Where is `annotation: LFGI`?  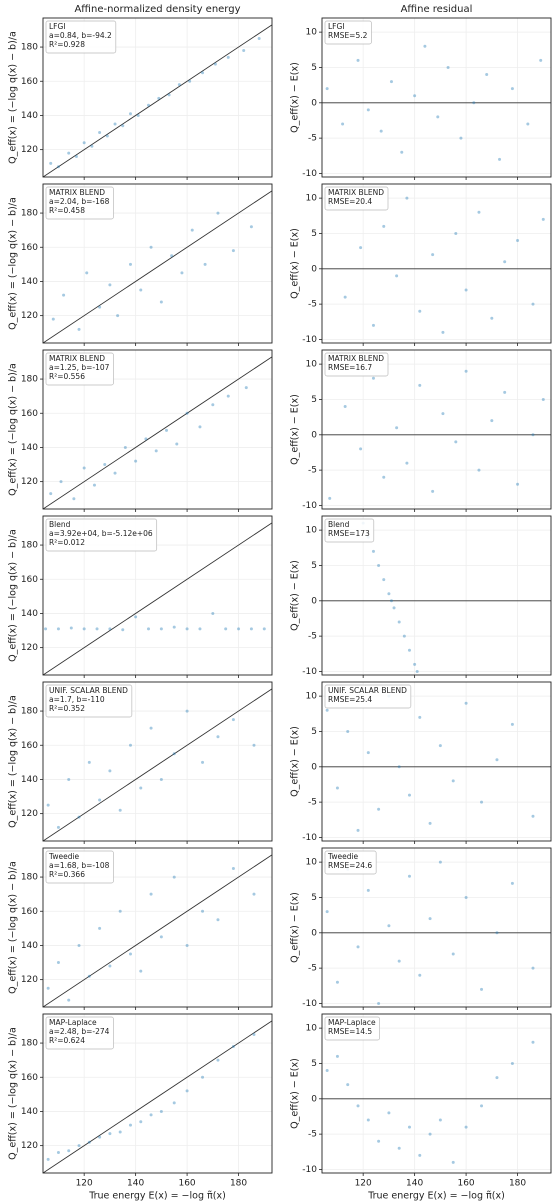 annotation: LFGI is located at coordinates (57, 26).